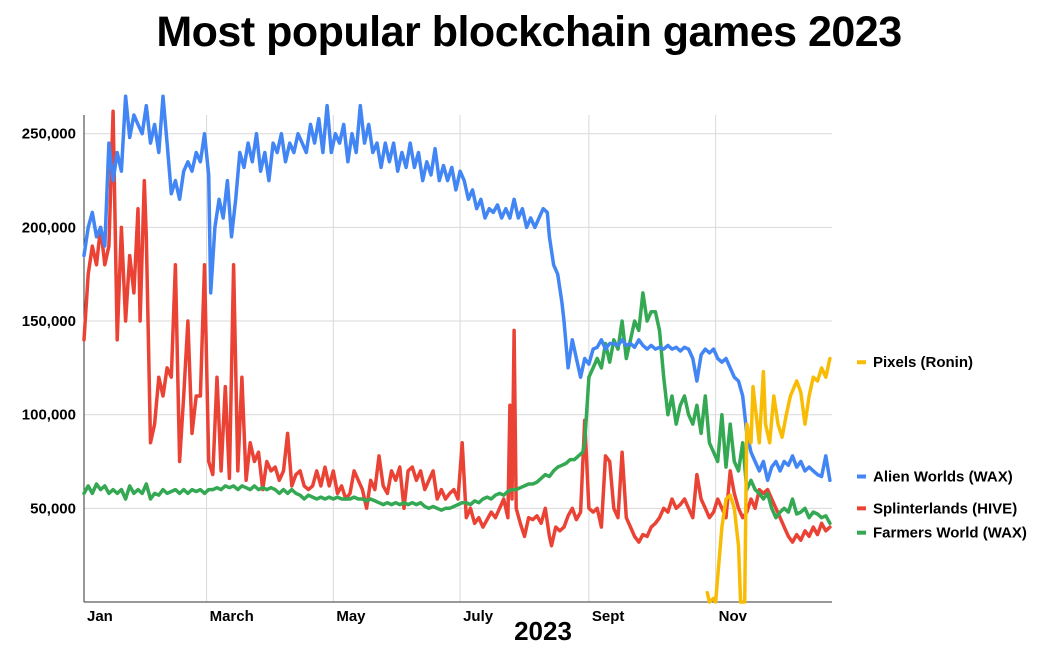 The width and height of the screenshot is (1058, 655). What do you see at coordinates (351, 616) in the screenshot?
I see `x-tick-label: May` at bounding box center [351, 616].